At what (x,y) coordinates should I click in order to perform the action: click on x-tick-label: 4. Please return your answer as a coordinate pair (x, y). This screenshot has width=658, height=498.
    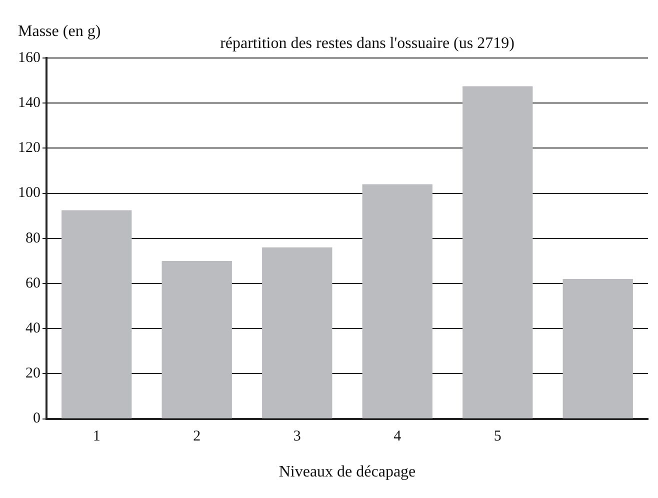
    Looking at the image, I should click on (398, 436).